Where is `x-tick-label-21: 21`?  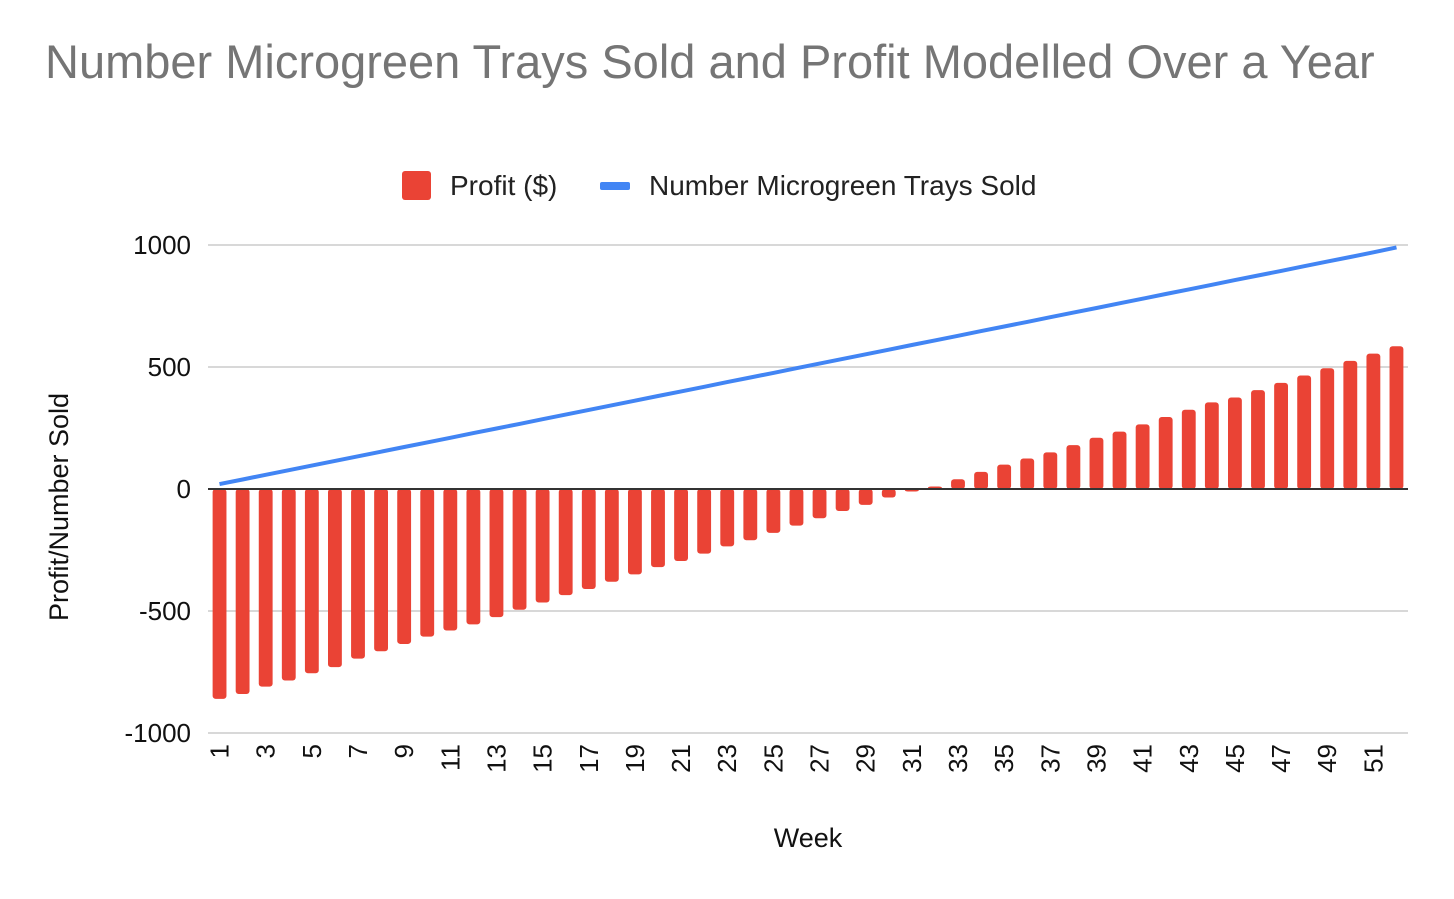
x-tick-label-21: 21 is located at coordinates (681, 758).